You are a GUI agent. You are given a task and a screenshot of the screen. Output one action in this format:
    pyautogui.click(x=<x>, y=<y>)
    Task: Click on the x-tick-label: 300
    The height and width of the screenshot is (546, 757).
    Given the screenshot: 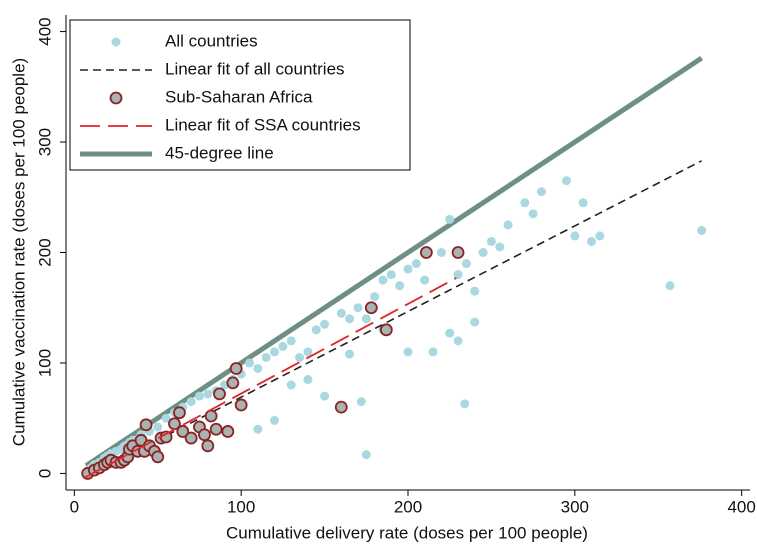 What is the action you would take?
    pyautogui.click(x=575, y=506)
    